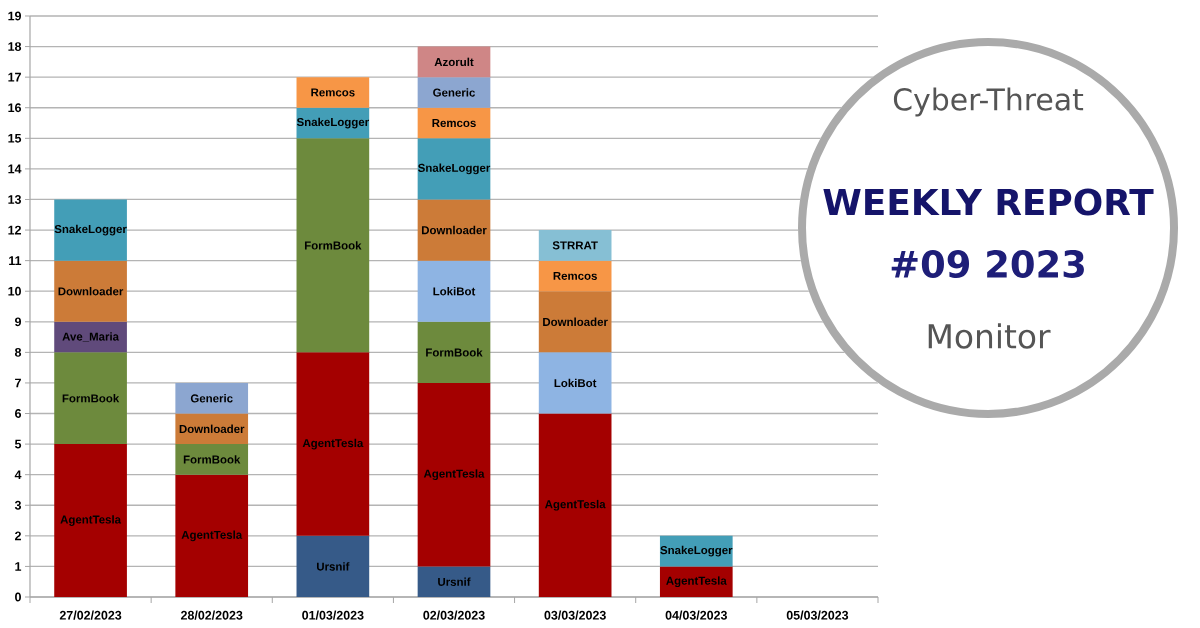  Describe the element at coordinates (817, 615) in the screenshot. I see `x-tick-label: 05/03/2023` at that location.